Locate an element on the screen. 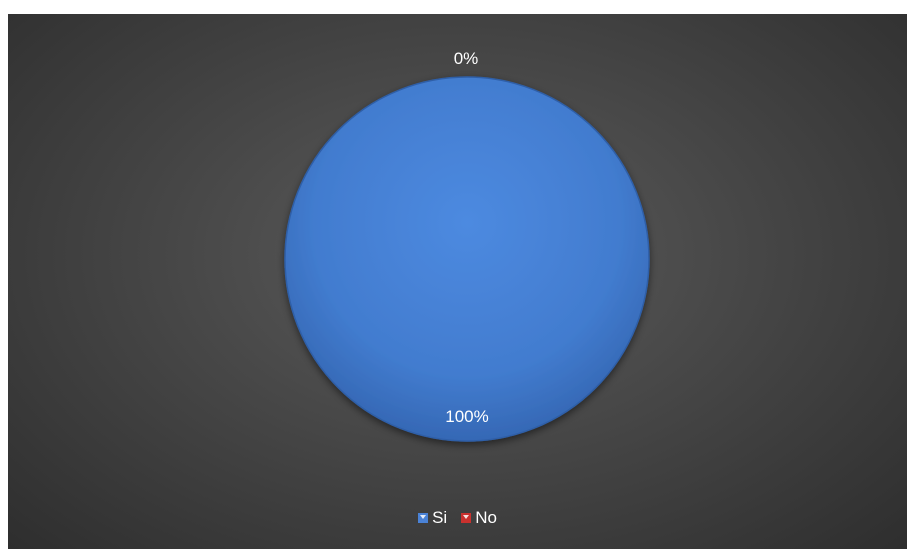 This screenshot has height=552, width=914. legend-swatch-no is located at coordinates (466, 518).